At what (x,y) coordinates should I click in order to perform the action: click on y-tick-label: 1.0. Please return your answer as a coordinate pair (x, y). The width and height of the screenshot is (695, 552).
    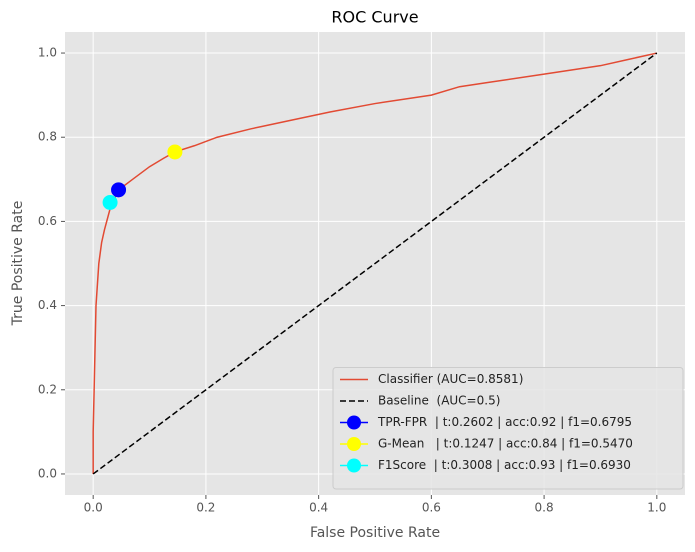
    Looking at the image, I should click on (47, 53).